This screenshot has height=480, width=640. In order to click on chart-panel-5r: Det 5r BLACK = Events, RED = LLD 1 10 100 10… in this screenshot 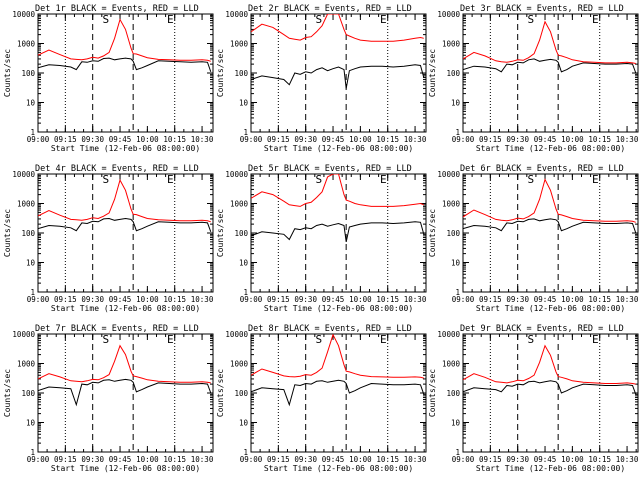, I will do `click(321, 238)`.